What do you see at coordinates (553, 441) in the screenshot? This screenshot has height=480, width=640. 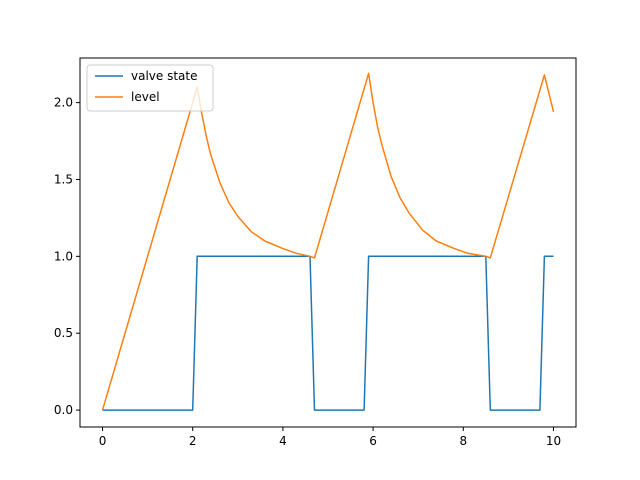 I see `x-tick-label: 10` at bounding box center [553, 441].